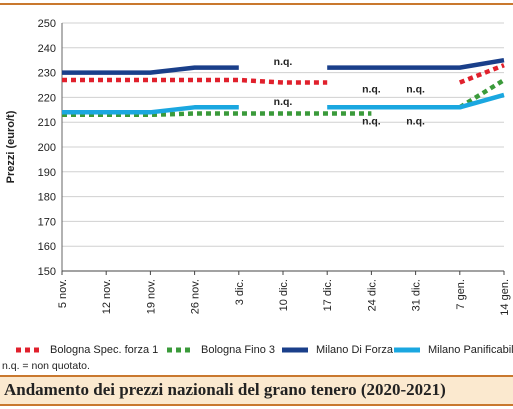 This screenshot has width=513, height=409. I want to click on x-tick-label: 24 dic., so click(372, 295).